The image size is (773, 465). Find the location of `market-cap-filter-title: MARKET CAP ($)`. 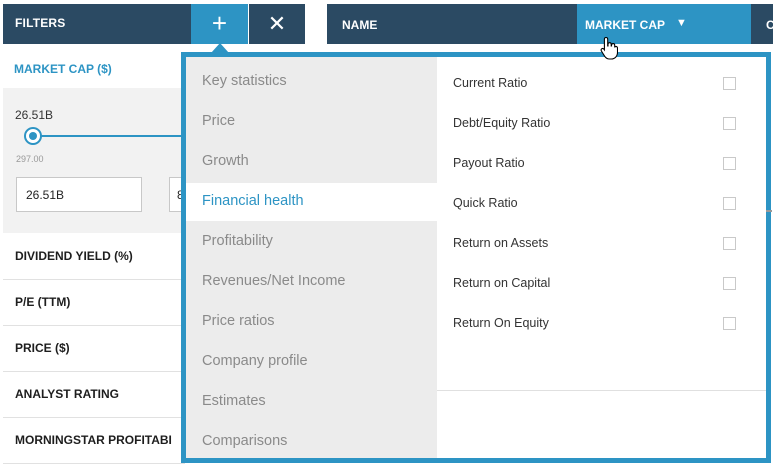

market-cap-filter-title: MARKET CAP ($) is located at coordinates (63, 69).